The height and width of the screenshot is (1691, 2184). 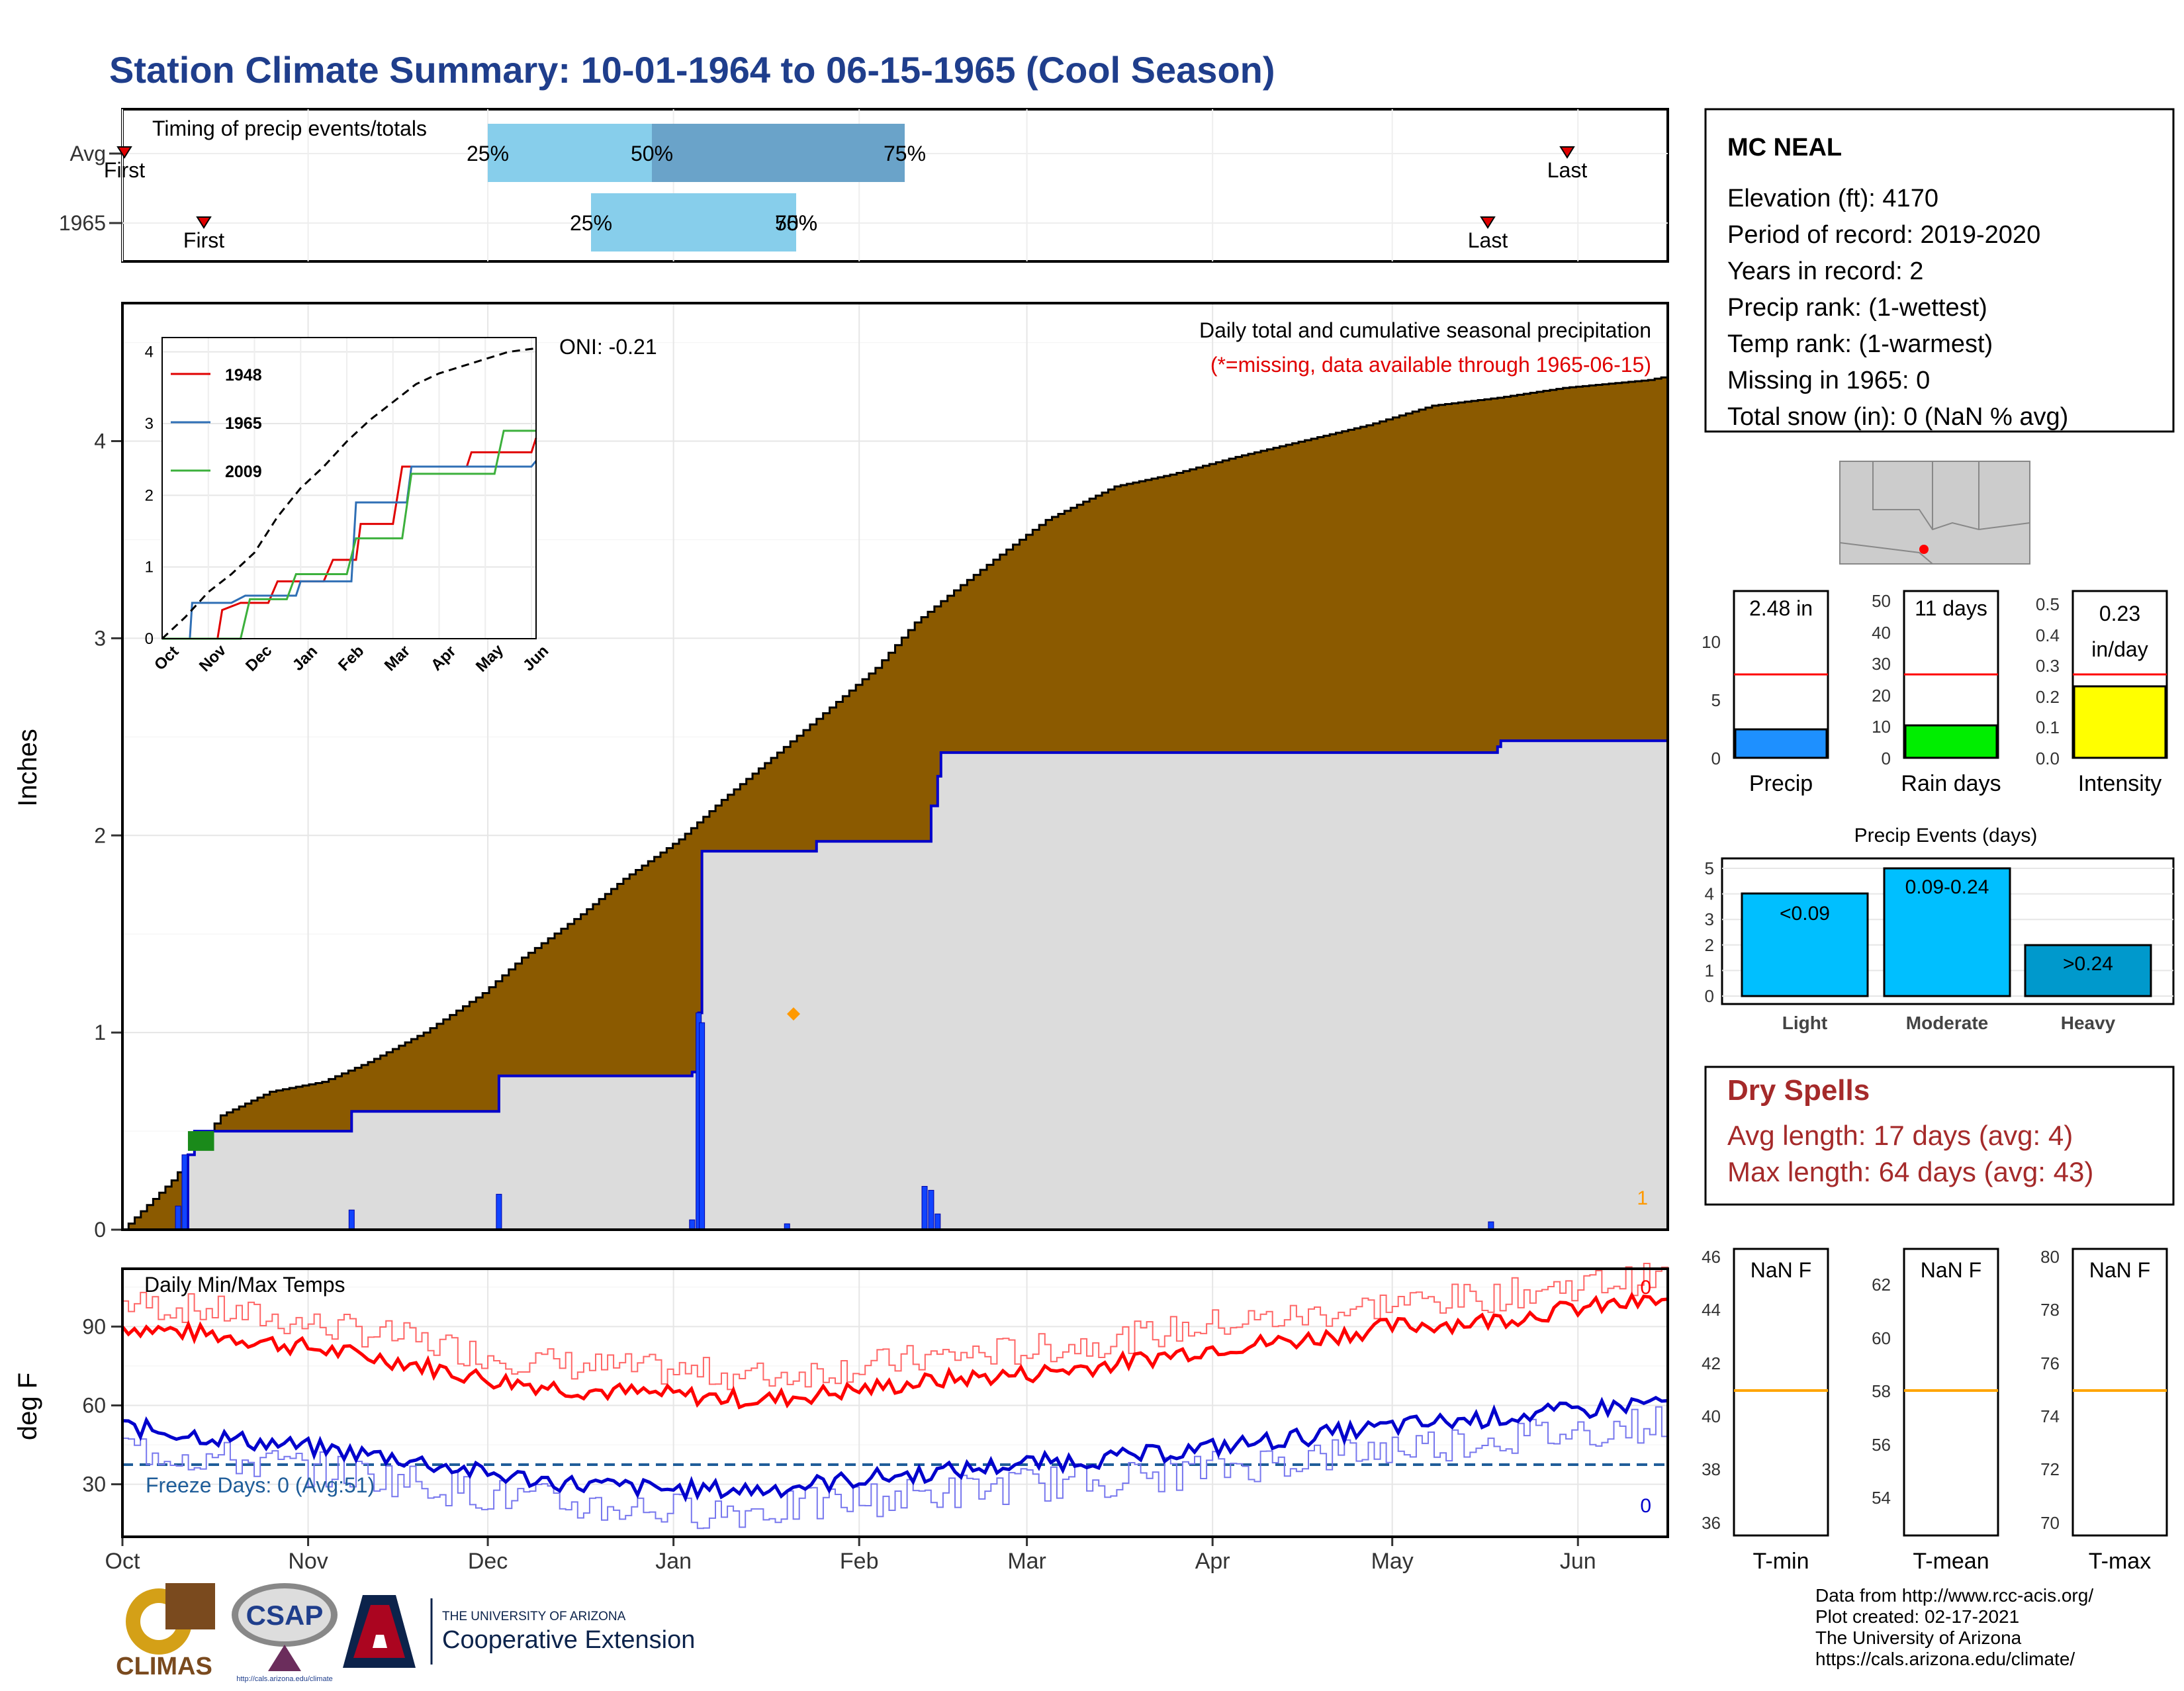 I want to click on event-cat-moderate: Moderate, so click(x=1947, y=1023).